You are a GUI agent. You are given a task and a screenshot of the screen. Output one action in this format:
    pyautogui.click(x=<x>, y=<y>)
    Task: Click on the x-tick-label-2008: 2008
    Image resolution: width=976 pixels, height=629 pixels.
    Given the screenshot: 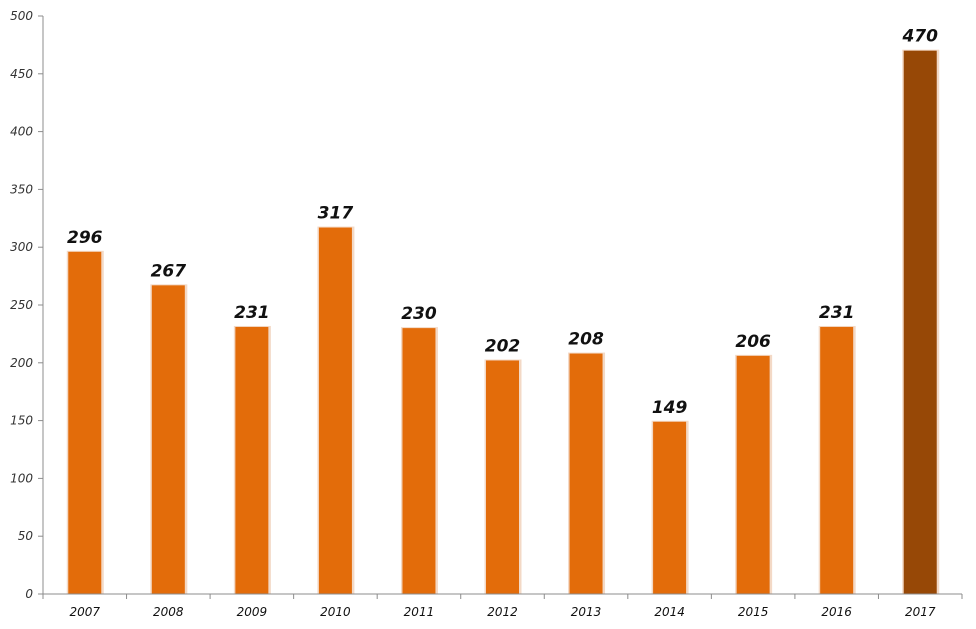 What is the action you would take?
    pyautogui.click(x=168, y=612)
    